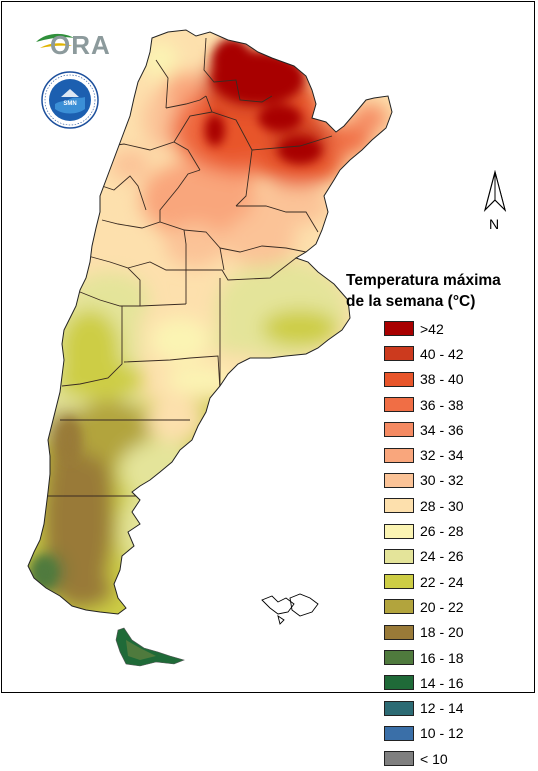 The image size is (538, 771). I want to click on legend-item: 30 - 32, so click(424, 480).